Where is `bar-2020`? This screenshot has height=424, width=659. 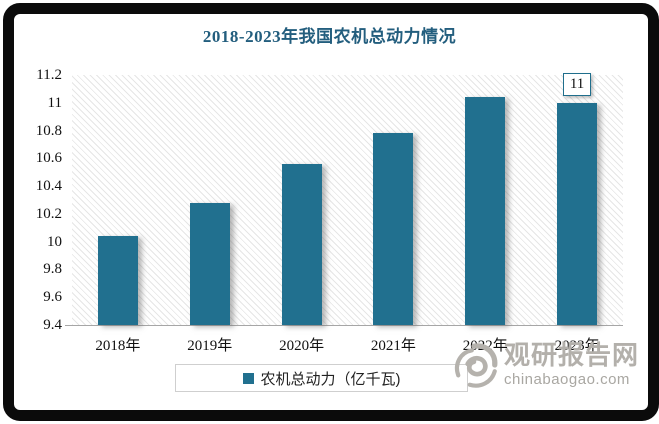
bar-2020 is located at coordinates (301, 244).